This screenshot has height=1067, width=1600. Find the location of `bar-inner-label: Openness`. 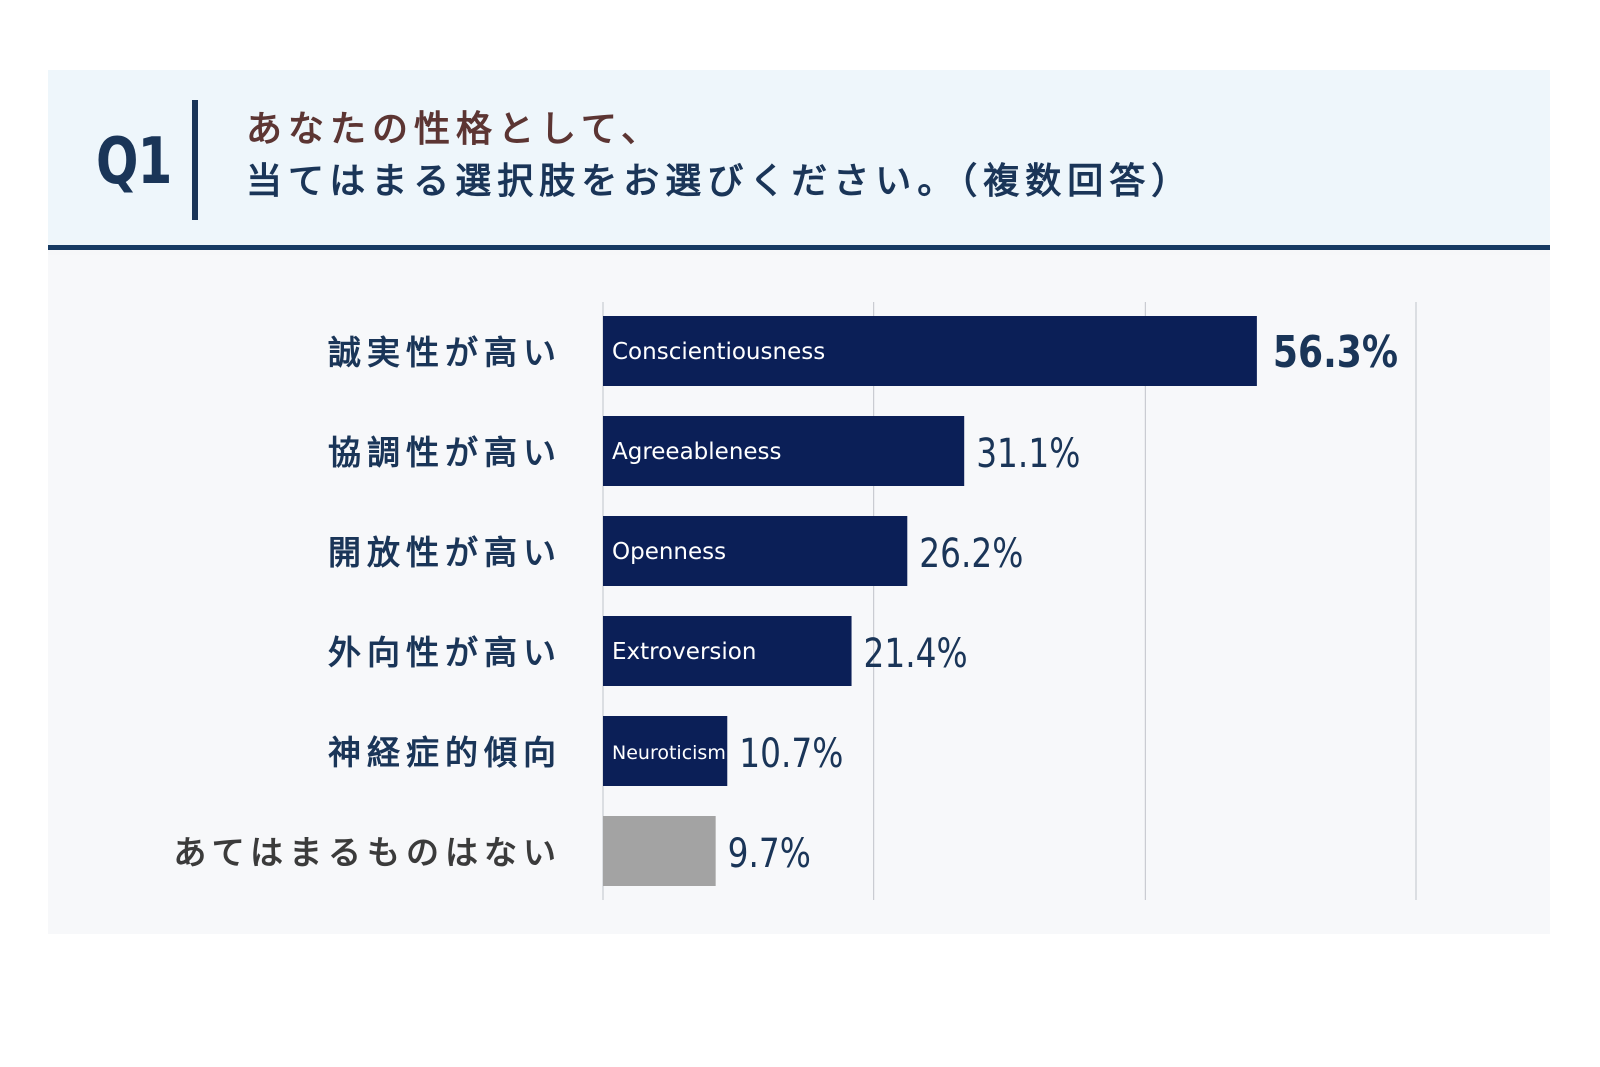

bar-inner-label: Openness is located at coordinates (669, 552).